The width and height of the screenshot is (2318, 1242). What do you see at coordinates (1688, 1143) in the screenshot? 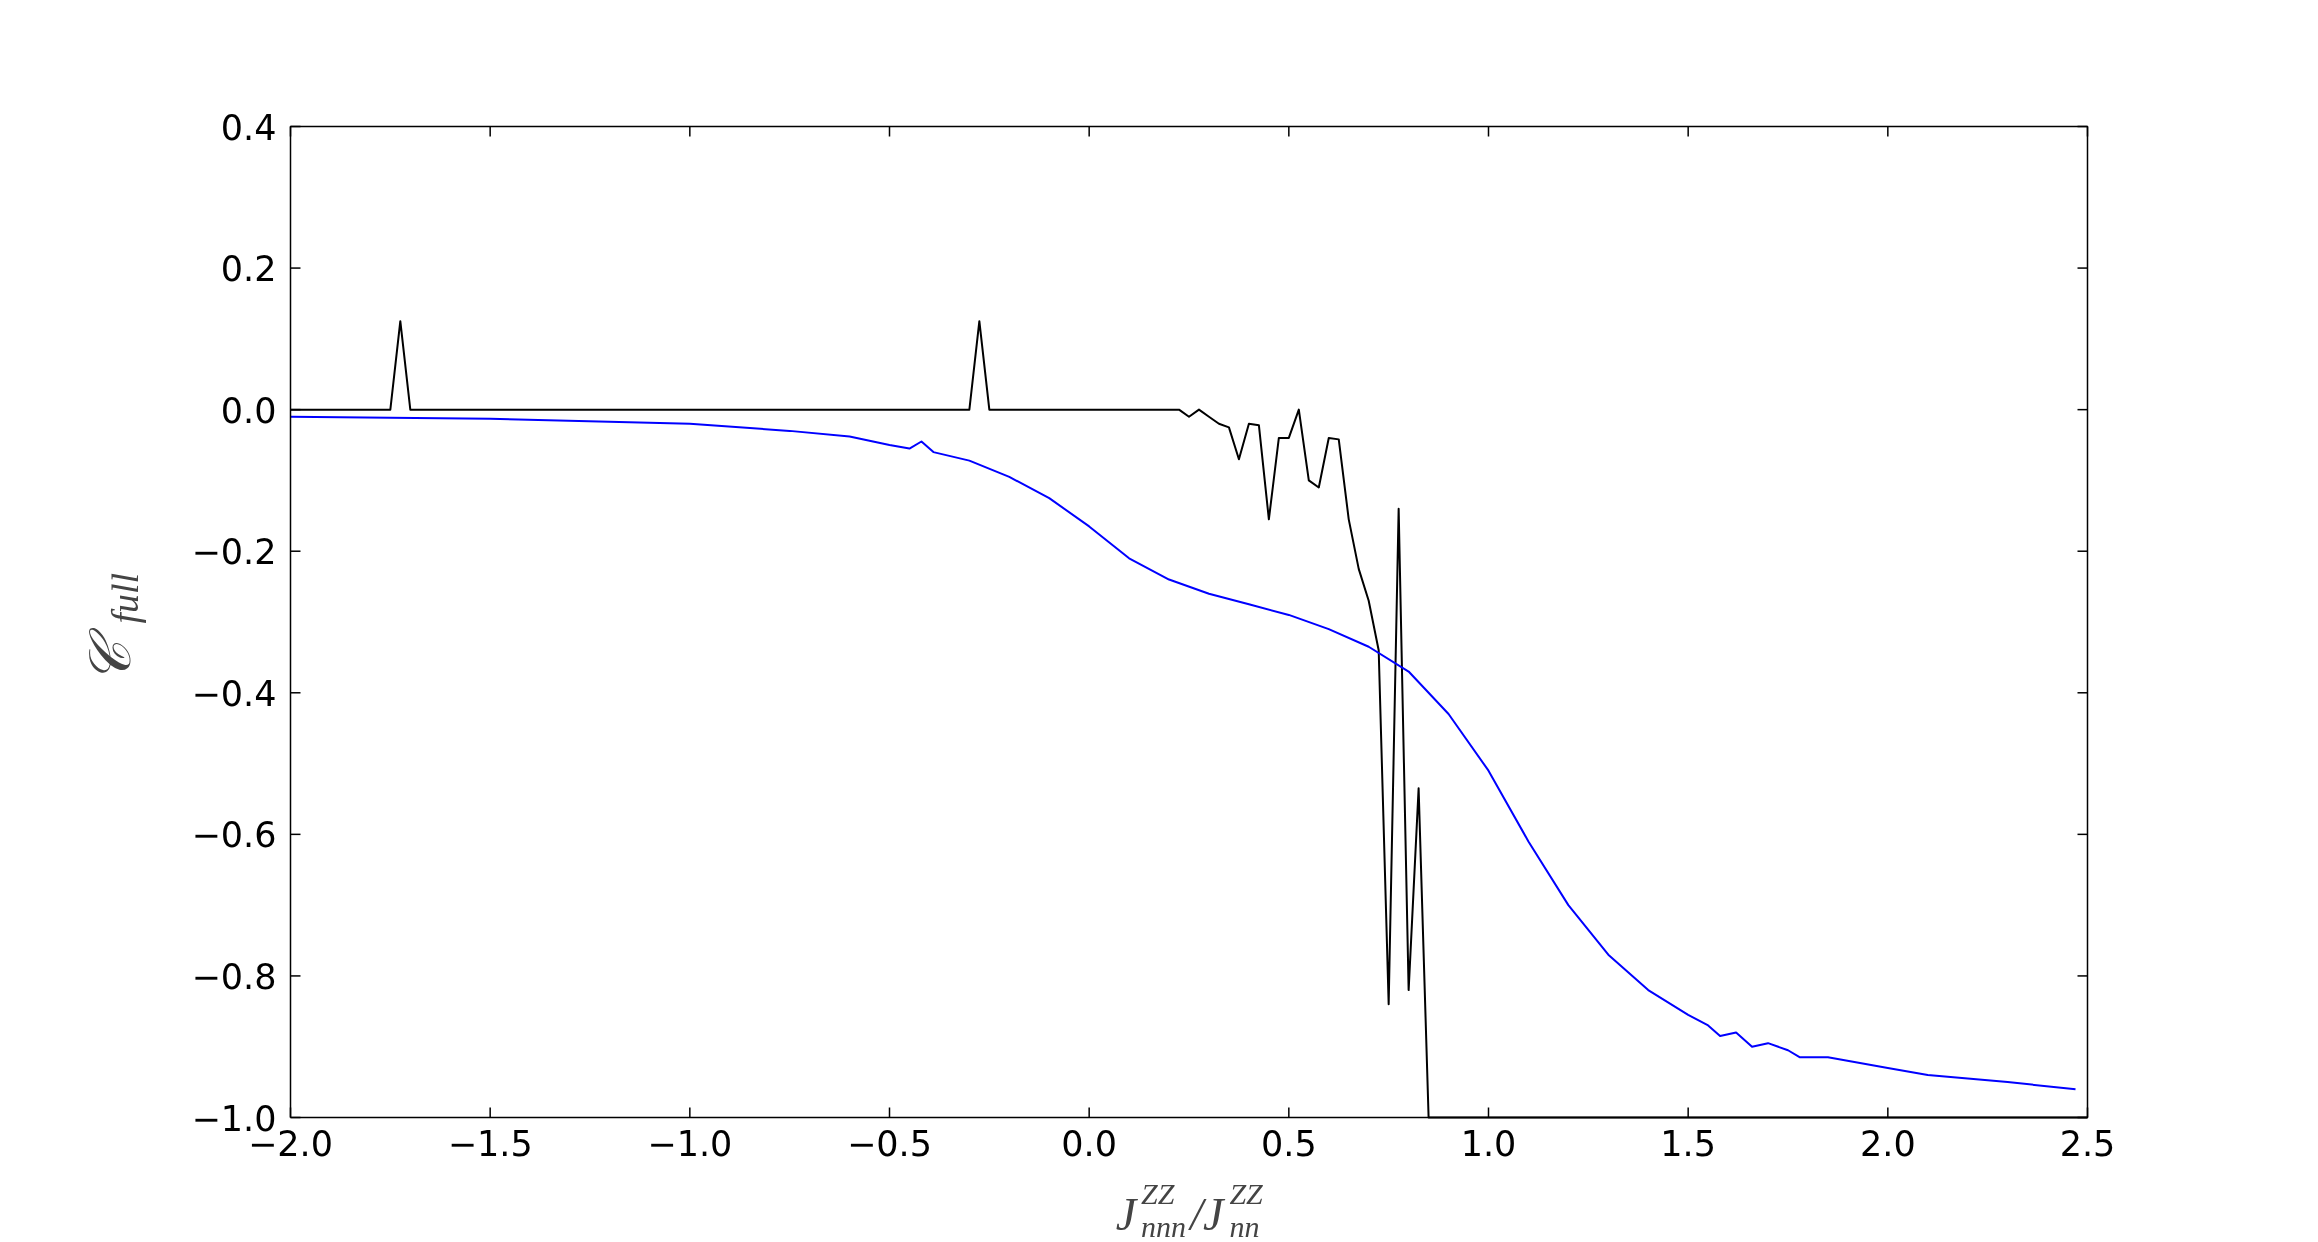
I see `x-tick-label: 1.5` at bounding box center [1688, 1143].